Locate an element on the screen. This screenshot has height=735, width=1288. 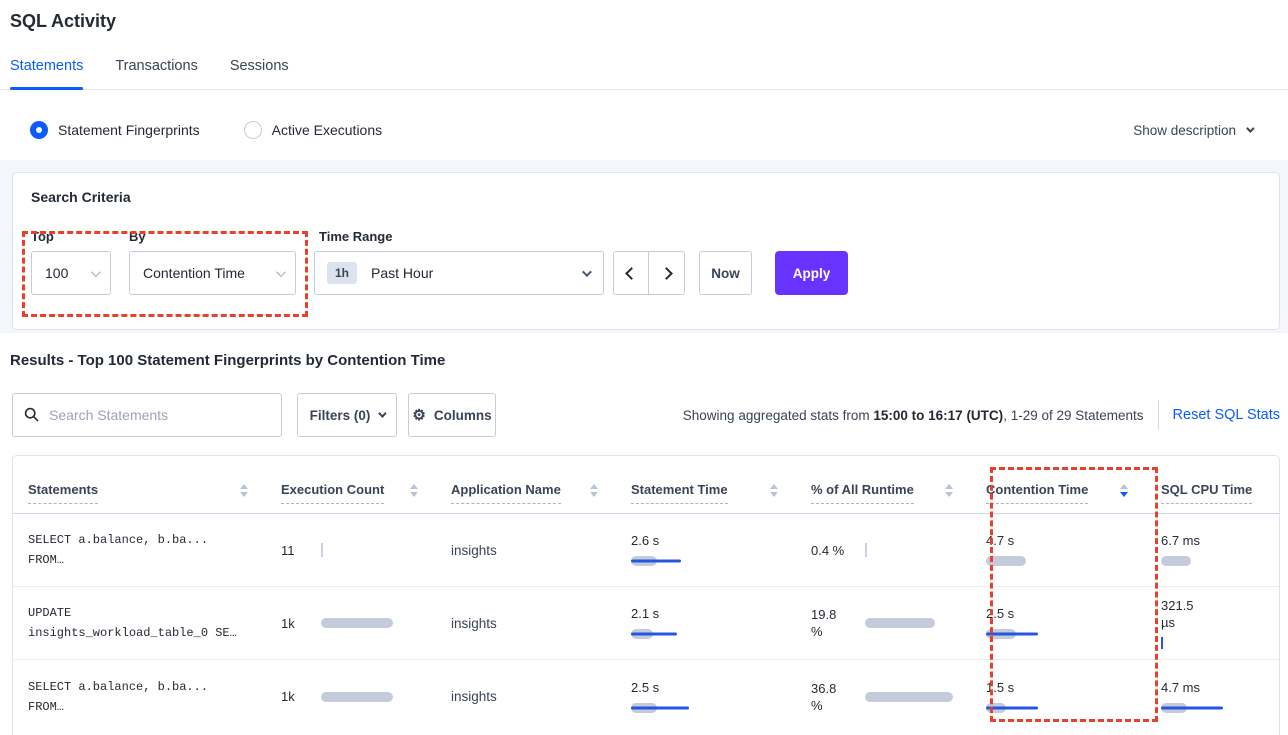
show-description-label: Show description is located at coordinates (1184, 130).